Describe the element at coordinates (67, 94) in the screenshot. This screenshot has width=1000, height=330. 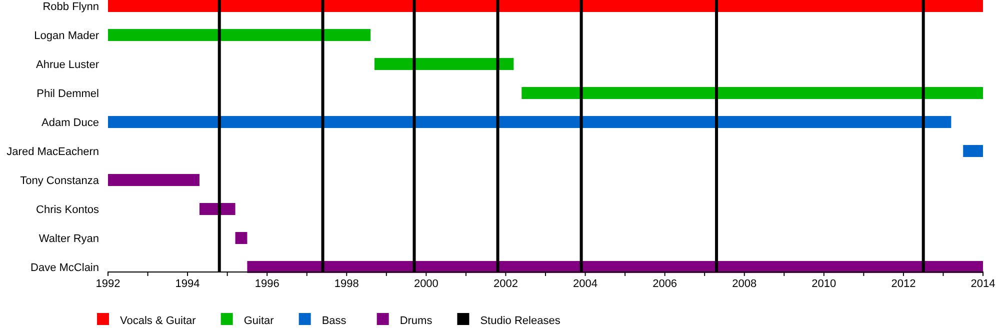
I see `y-tick-label: Phil Demmel` at that location.